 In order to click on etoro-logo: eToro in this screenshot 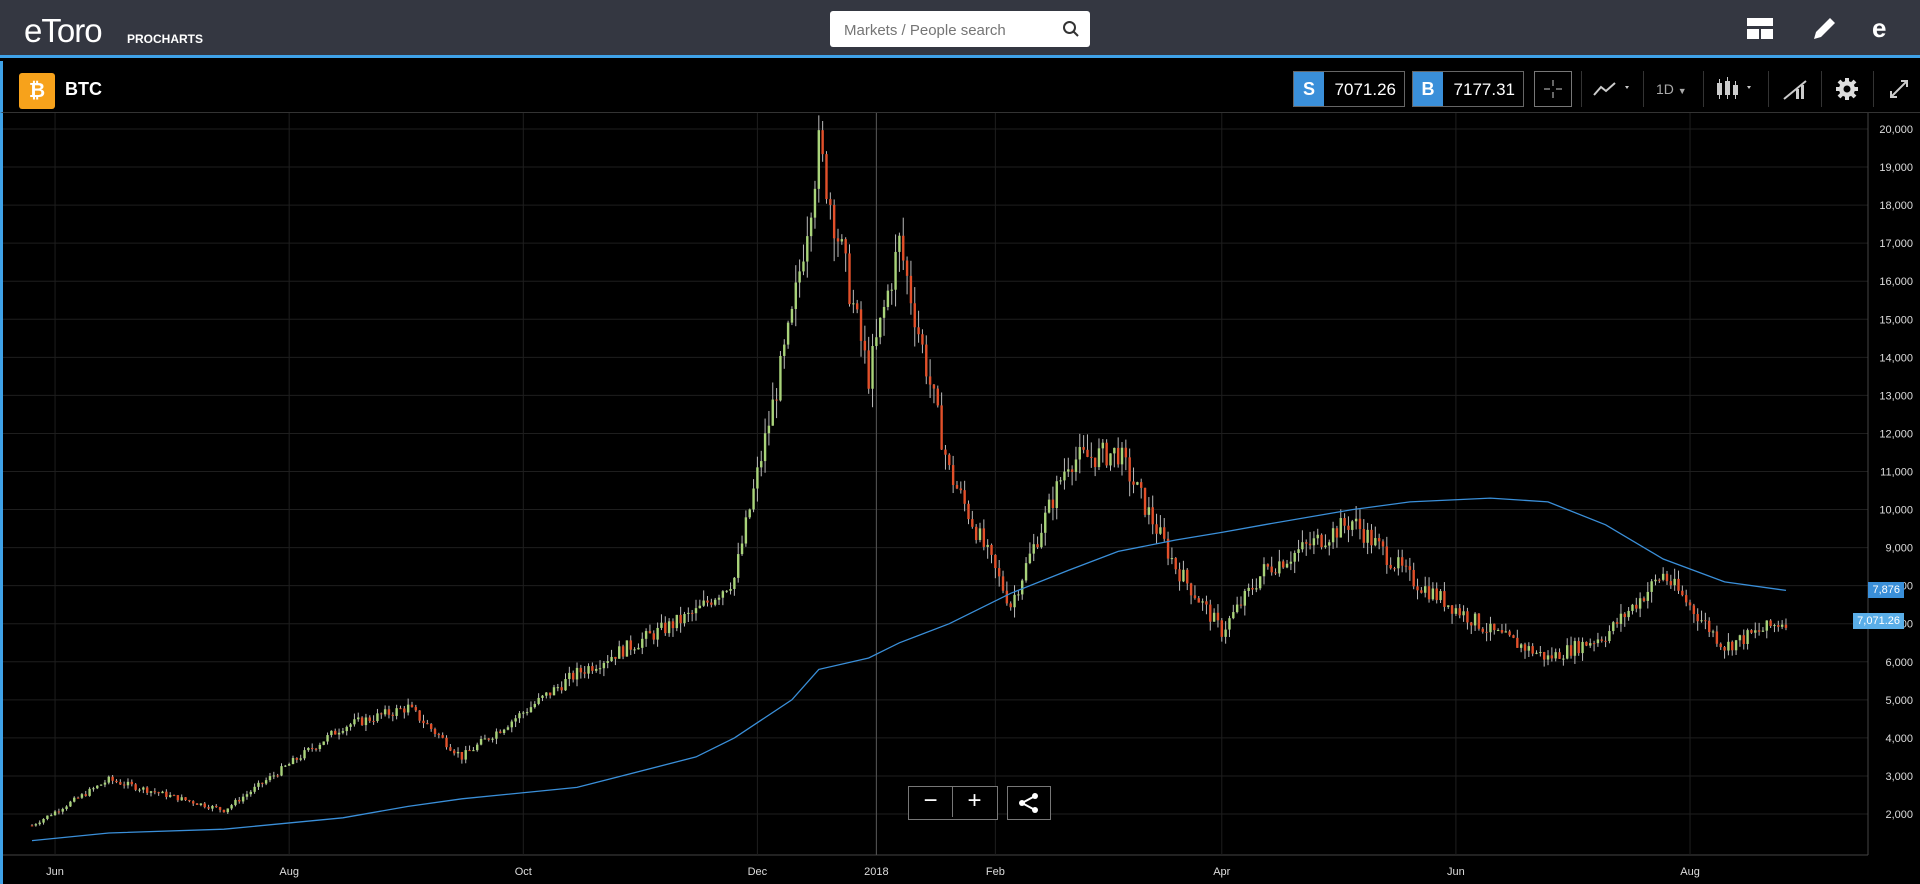, I will do `click(63, 30)`.